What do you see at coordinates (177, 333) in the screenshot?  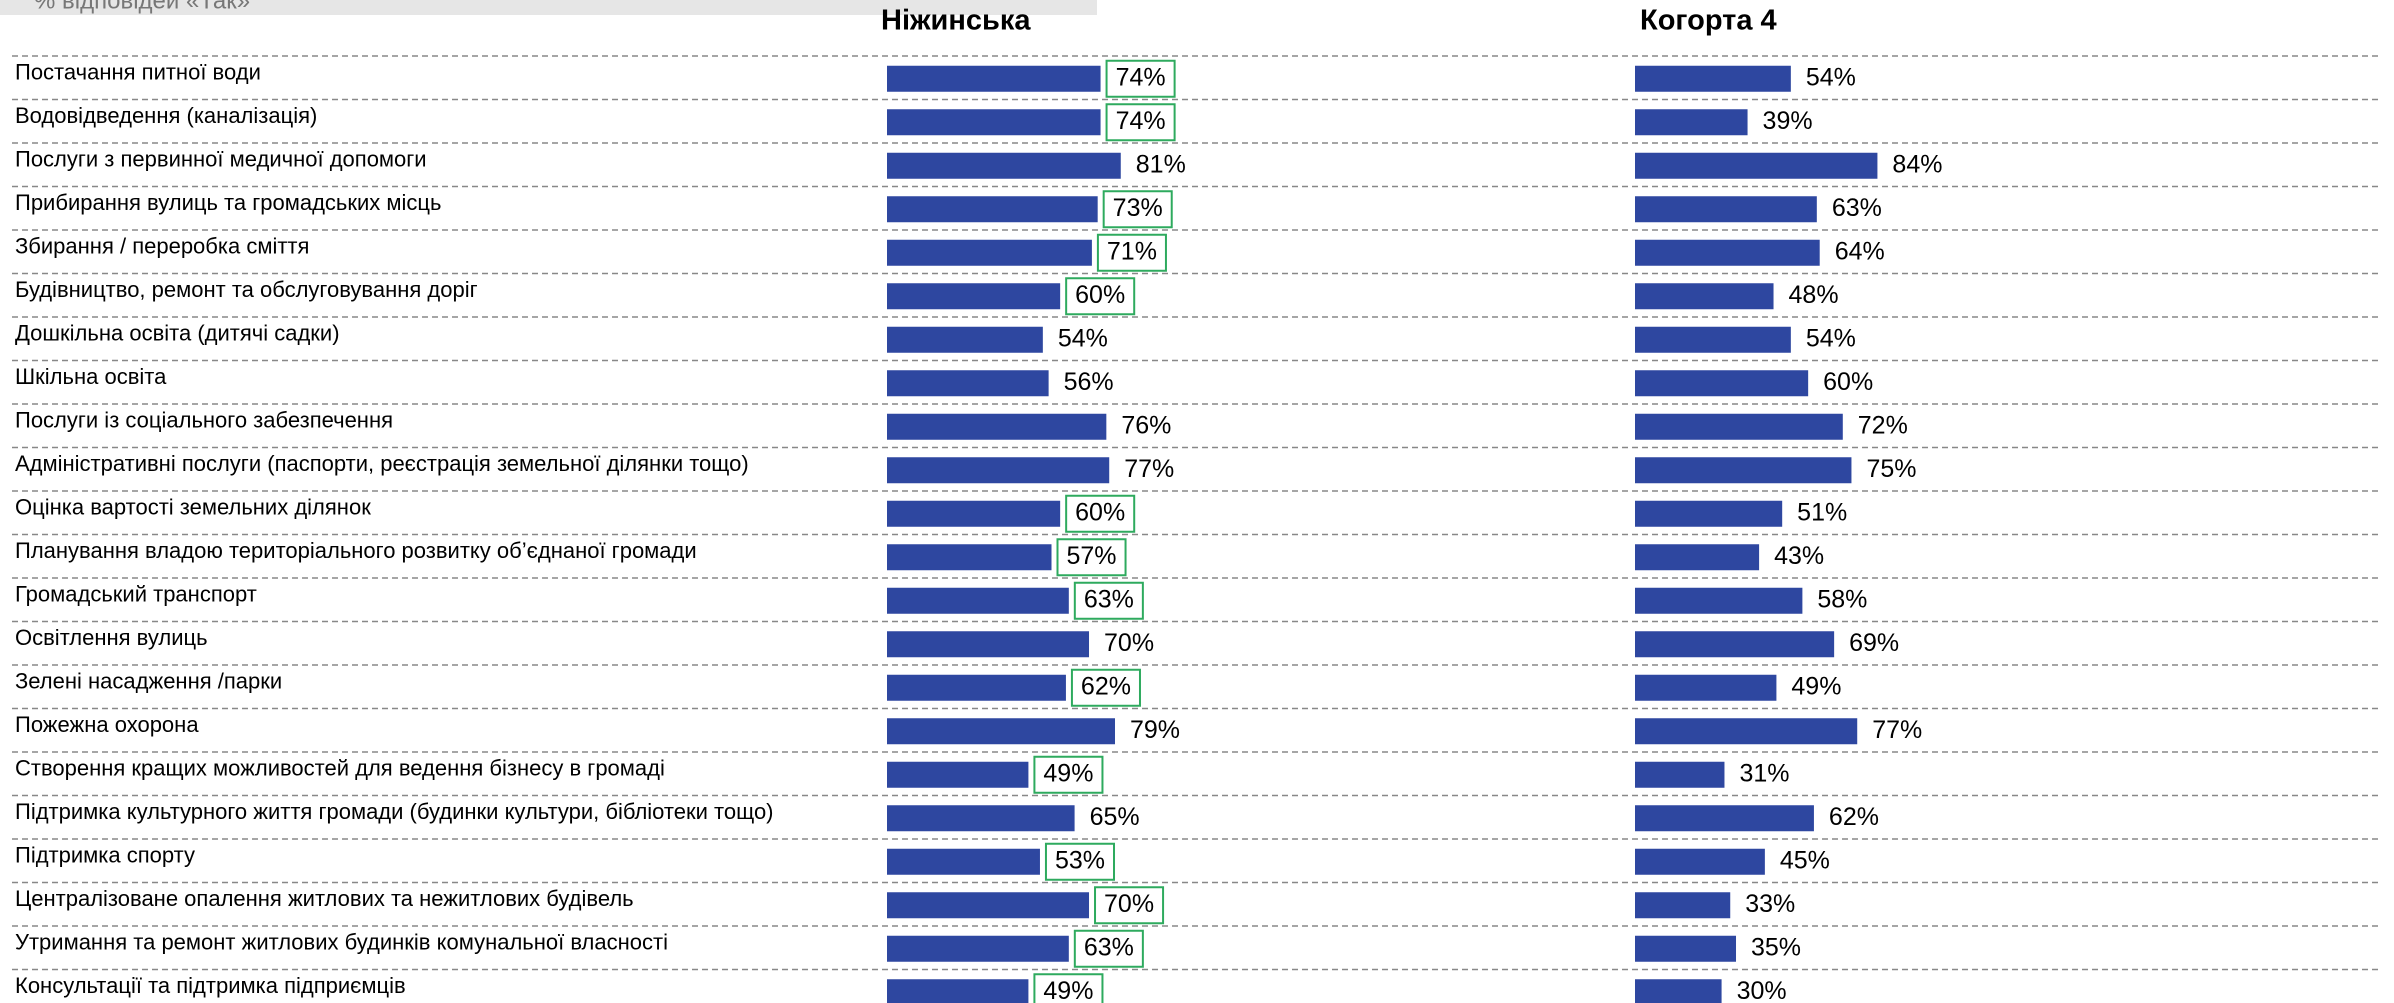 I see `category-label: Дошкільна освіта (дитячі садки)` at bounding box center [177, 333].